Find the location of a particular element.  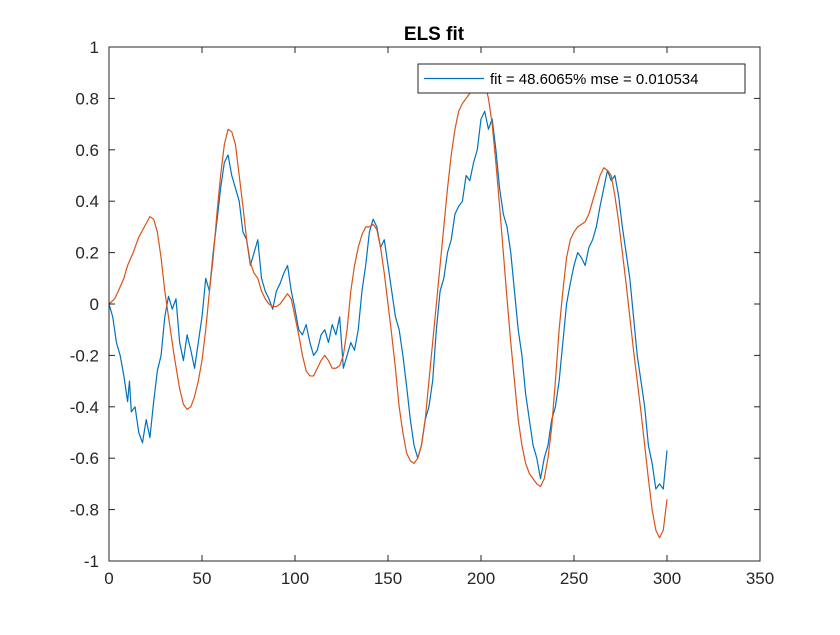

x-tick-label: 0 is located at coordinates (108, 578).